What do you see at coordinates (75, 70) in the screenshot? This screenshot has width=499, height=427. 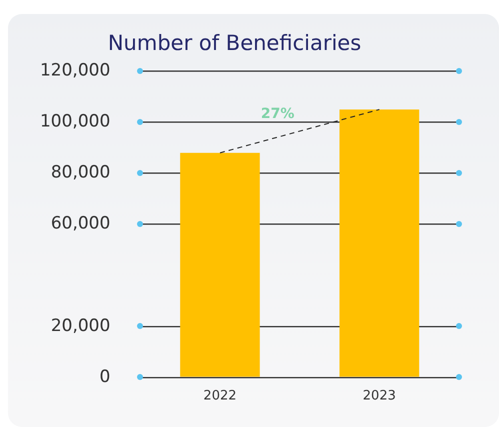 I see `y-tick-label: 120,000` at bounding box center [75, 70].